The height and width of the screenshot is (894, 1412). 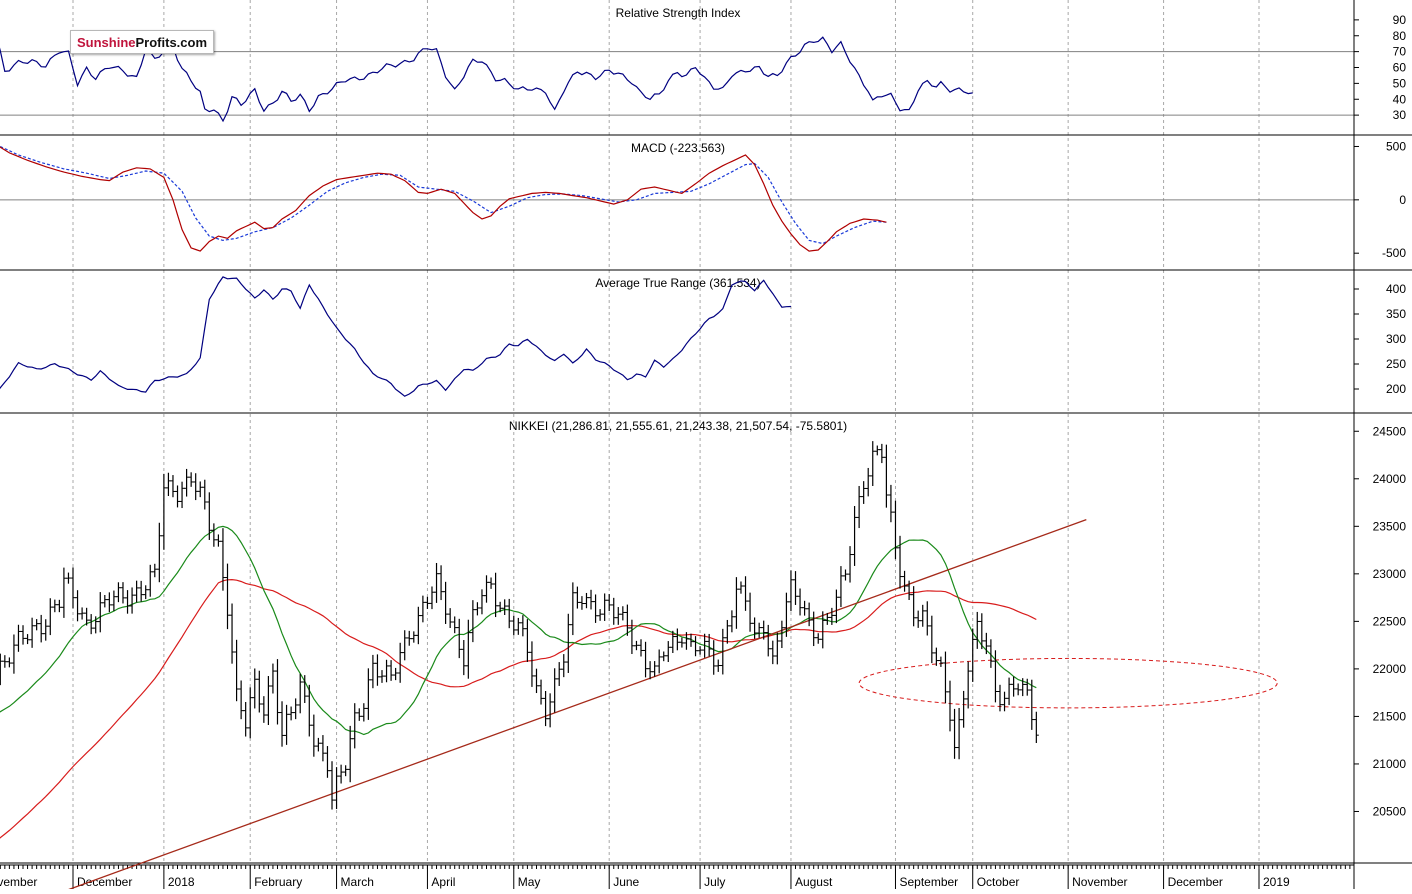 What do you see at coordinates (1396, 339) in the screenshot?
I see `atr-tick-label: 300` at bounding box center [1396, 339].